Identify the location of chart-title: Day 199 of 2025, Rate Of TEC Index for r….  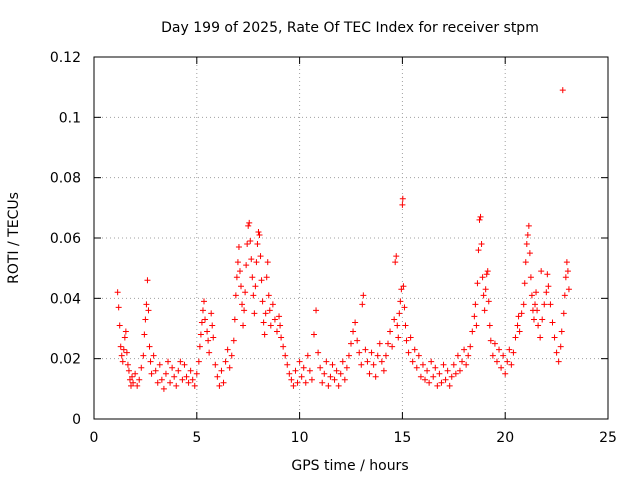
(350, 28).